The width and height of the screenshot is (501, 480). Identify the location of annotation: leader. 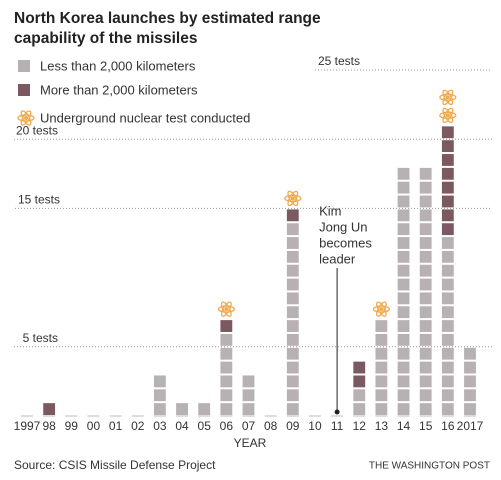
(337, 258).